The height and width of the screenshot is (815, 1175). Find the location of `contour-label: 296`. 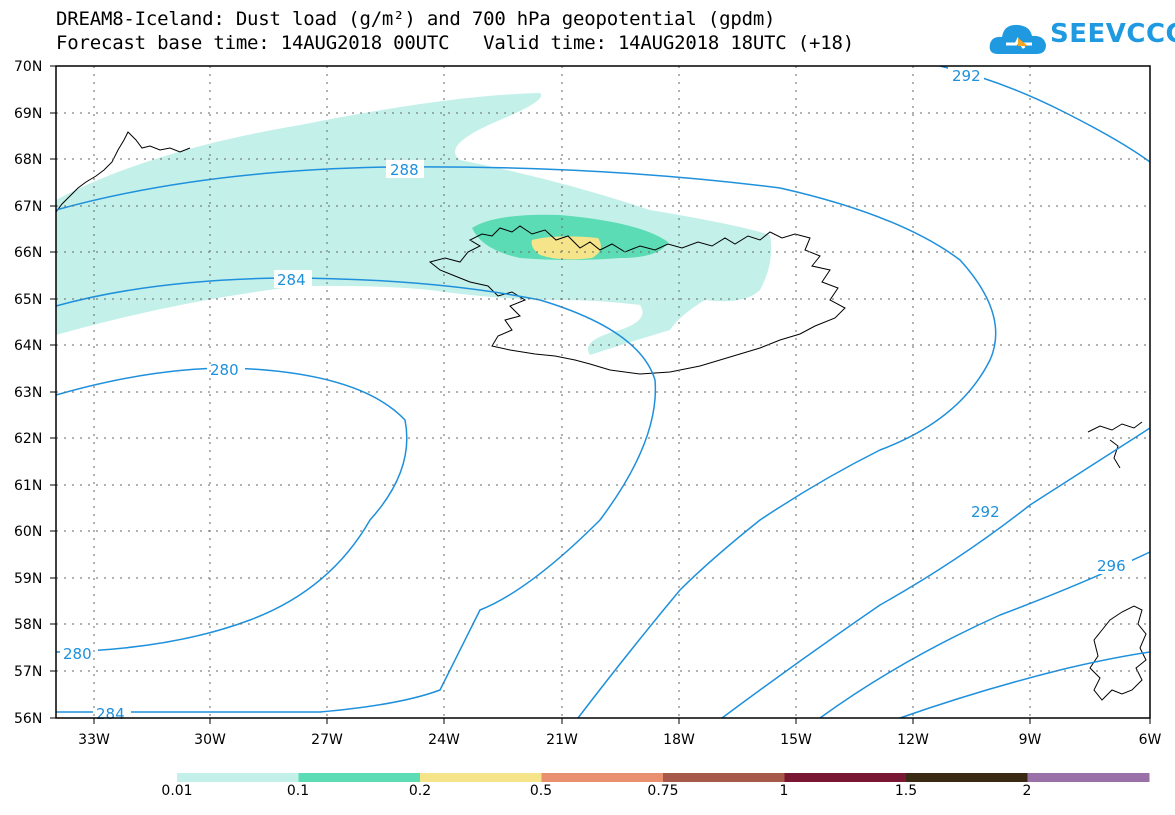

contour-label: 296 is located at coordinates (1111, 566).